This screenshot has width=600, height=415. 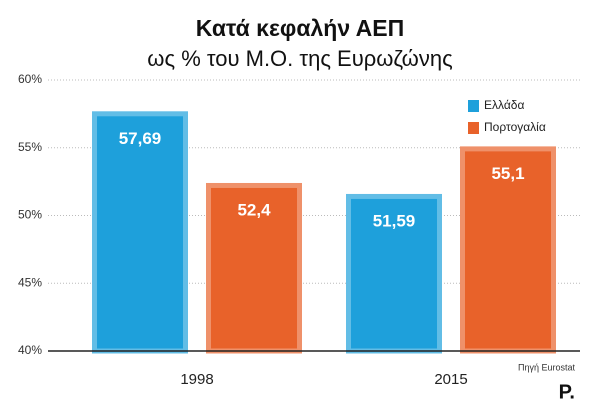 I want to click on y-tick-label: 45%, so click(x=30, y=282).